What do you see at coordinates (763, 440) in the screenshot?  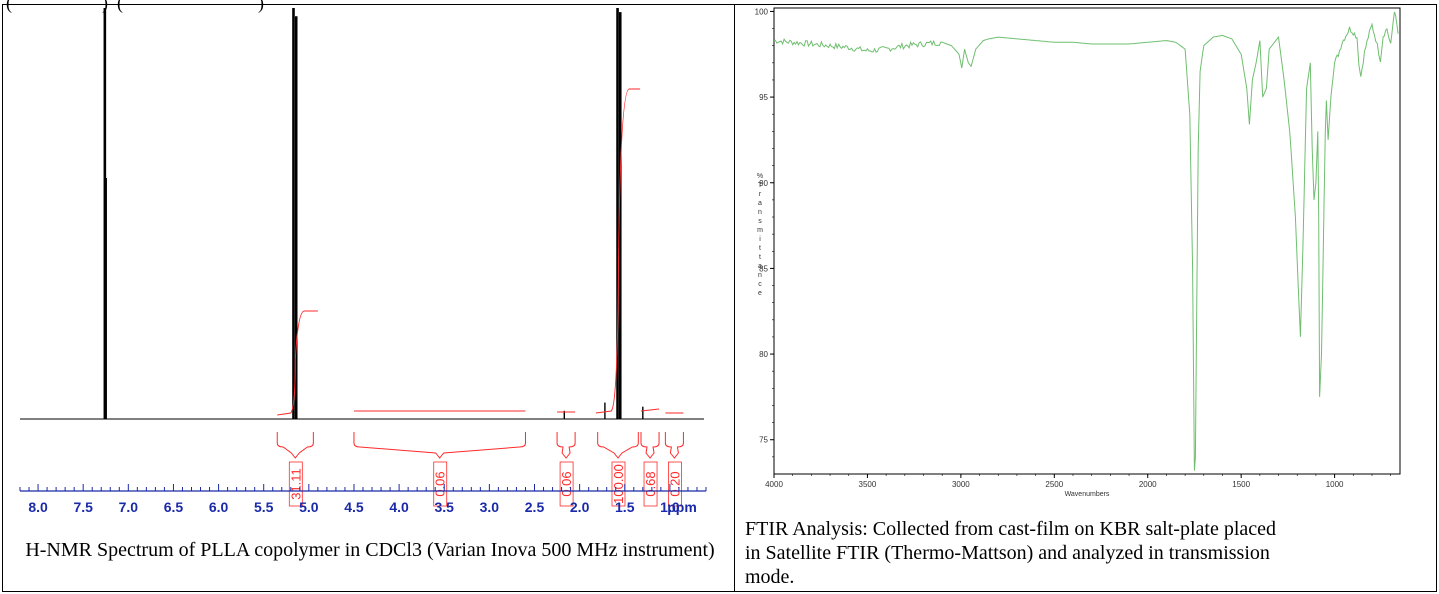 I see `ftir-y-tick-label: 75` at bounding box center [763, 440].